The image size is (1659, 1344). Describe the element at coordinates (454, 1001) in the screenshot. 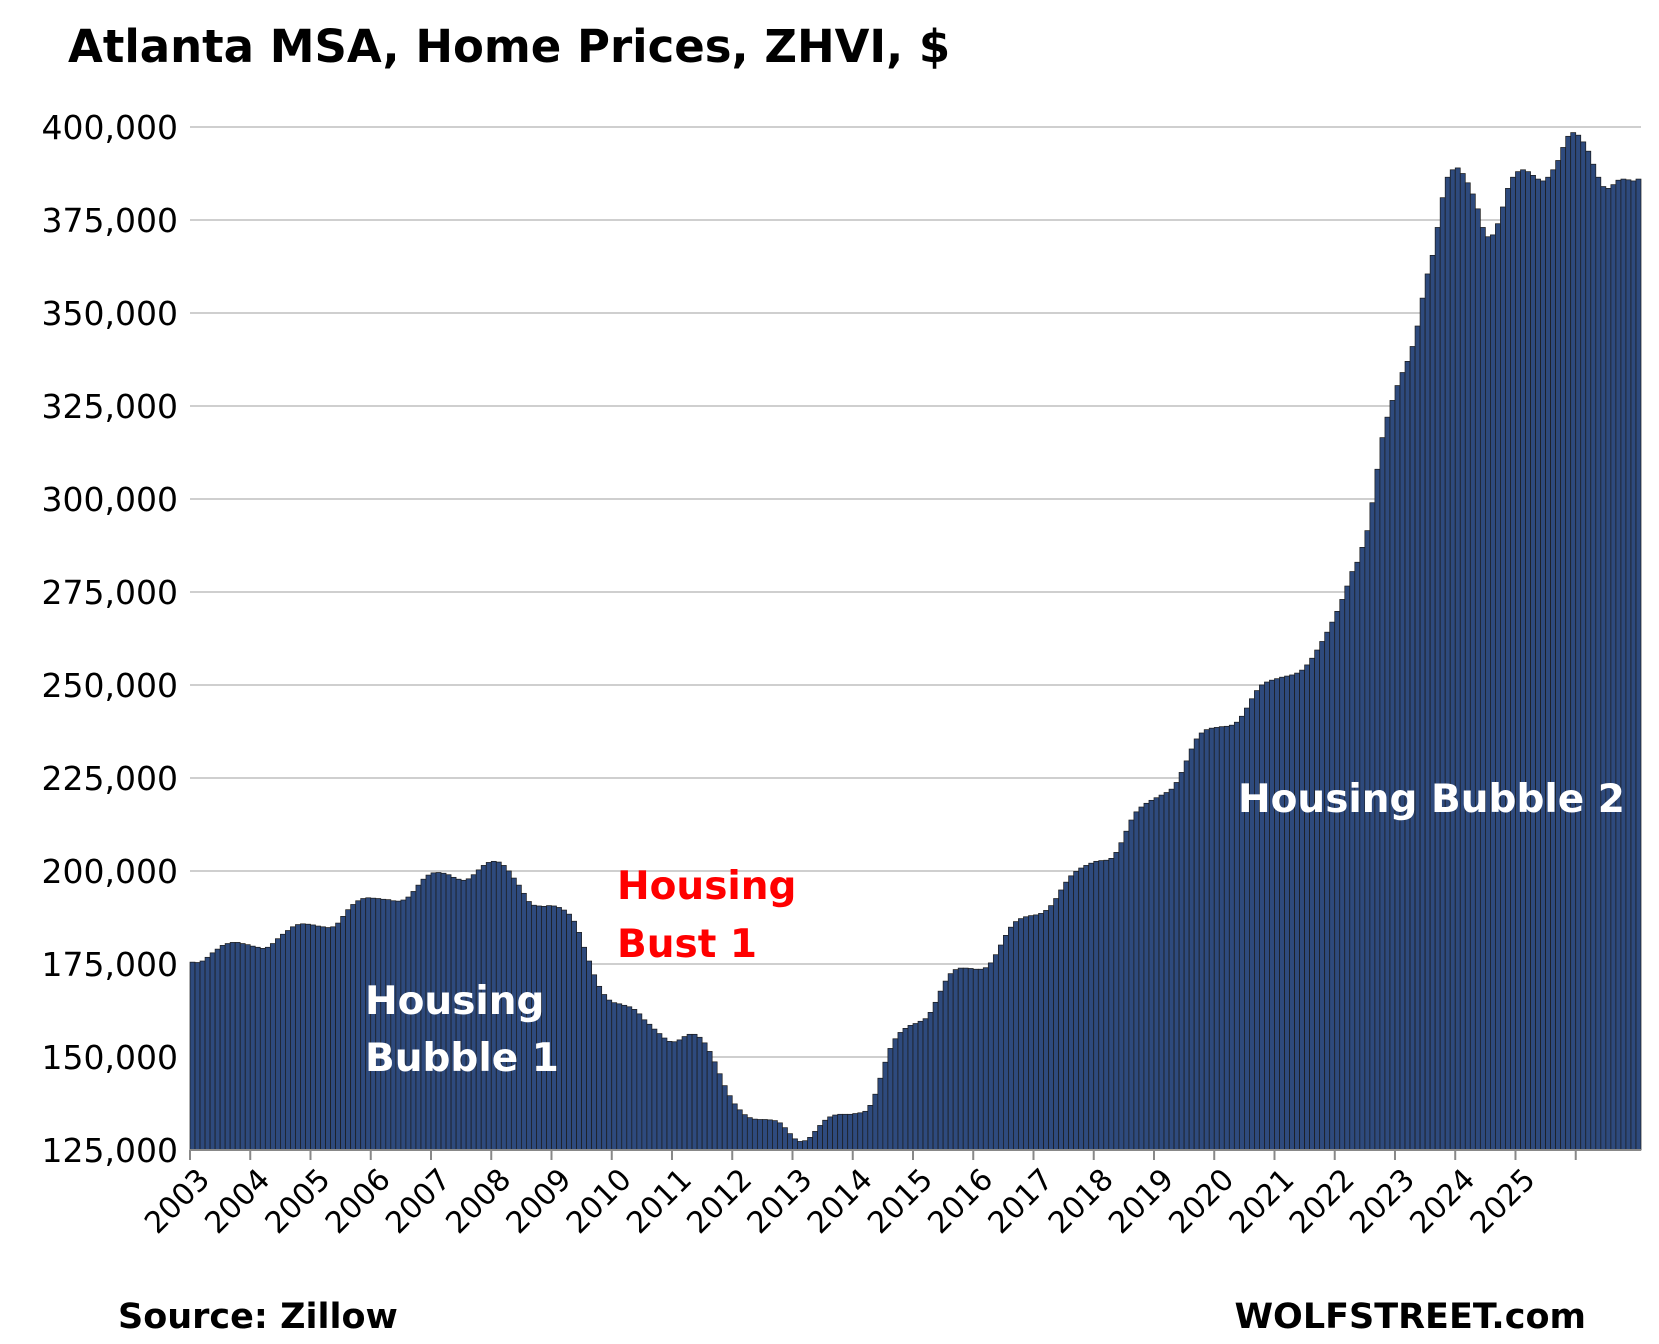

I see `annotation-bubble1-line1: Housing` at that location.